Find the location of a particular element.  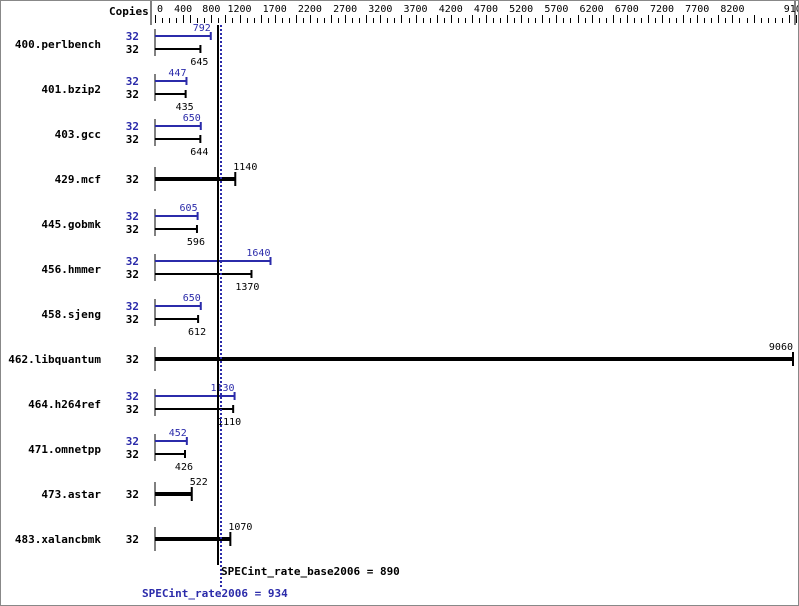

benchmark-label: 473.astar is located at coordinates (71, 494).